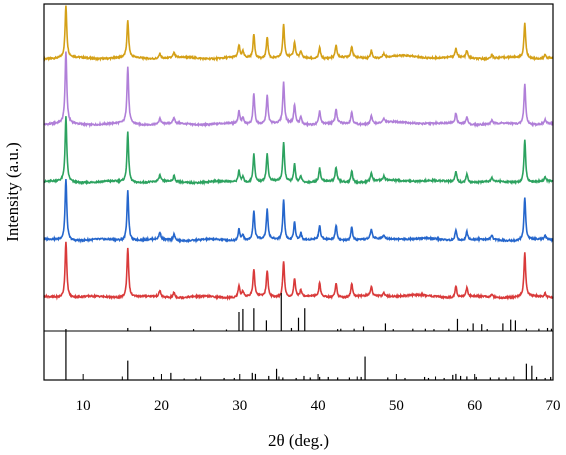 The image size is (566, 455). Describe the element at coordinates (474, 406) in the screenshot. I see `x-tick-label: 60` at that location.